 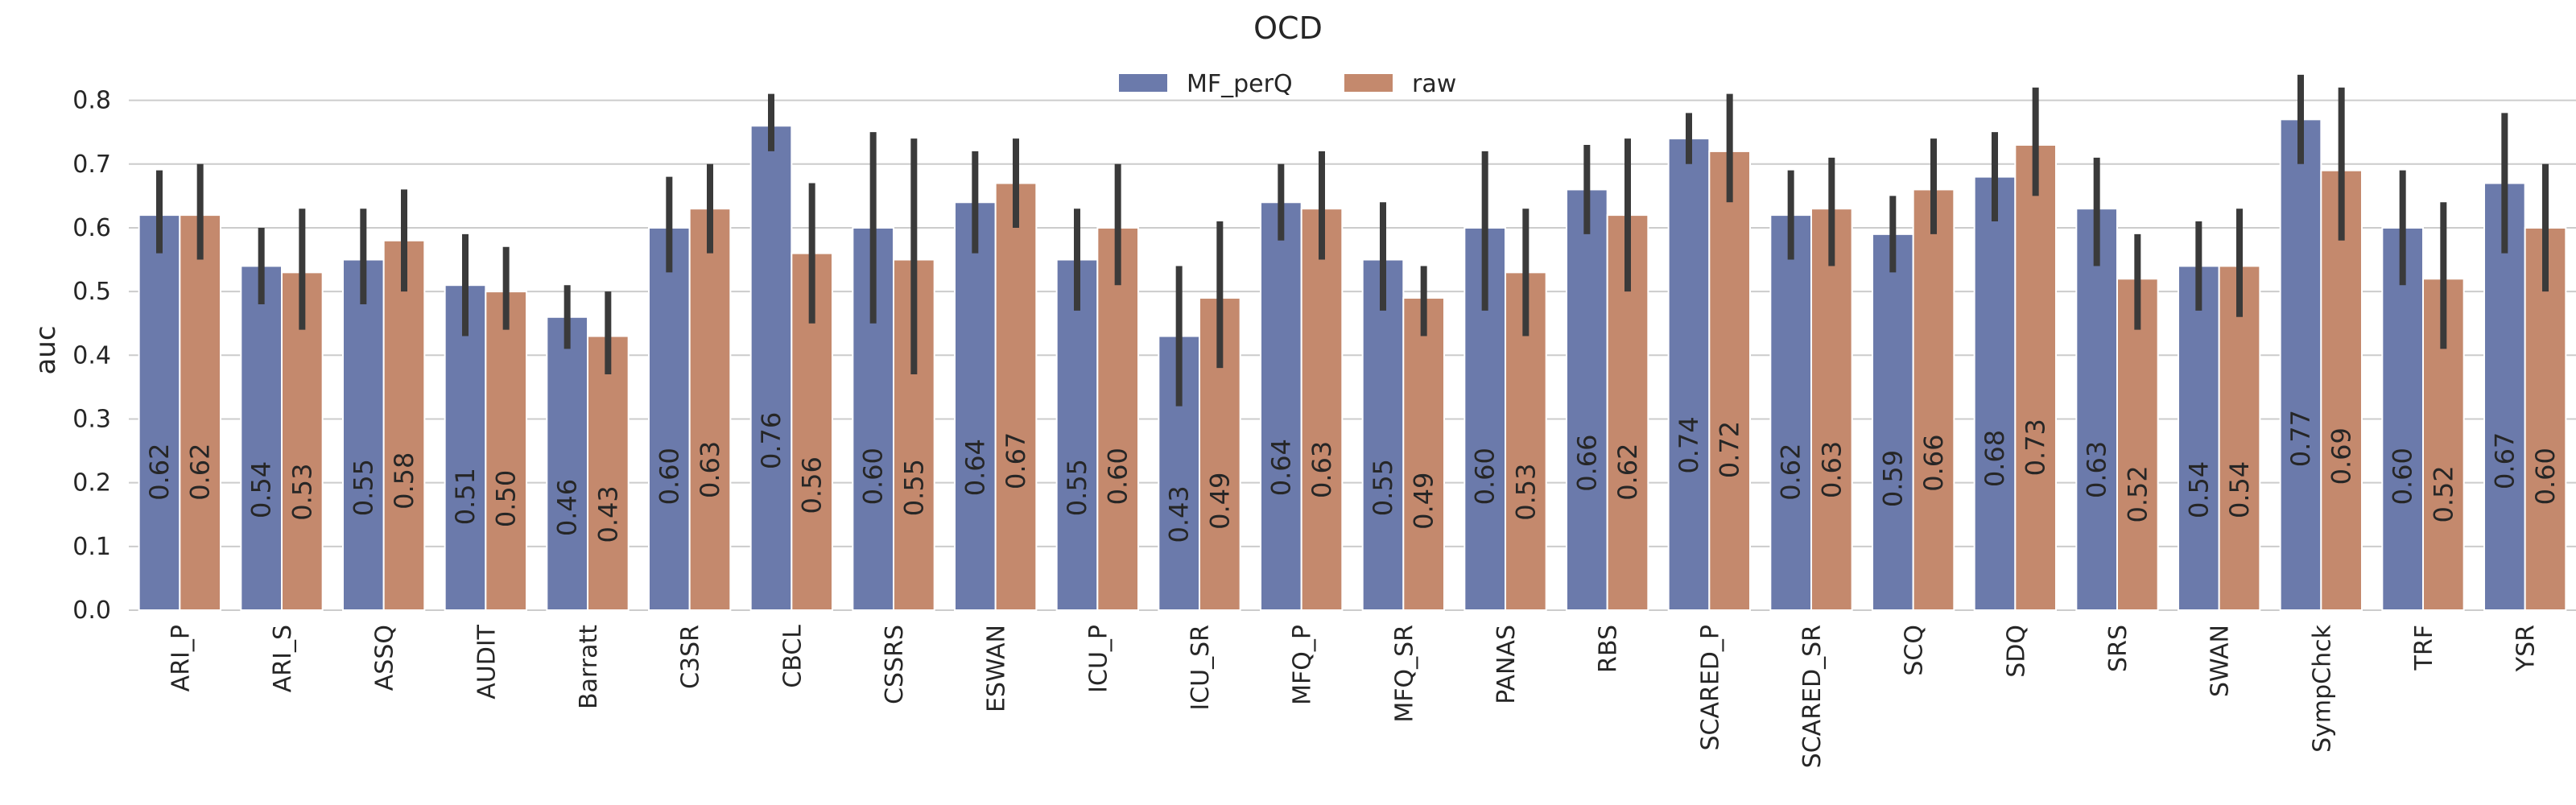 What do you see at coordinates (812, 485) in the screenshot?
I see `data-label: 0.56` at bounding box center [812, 485].